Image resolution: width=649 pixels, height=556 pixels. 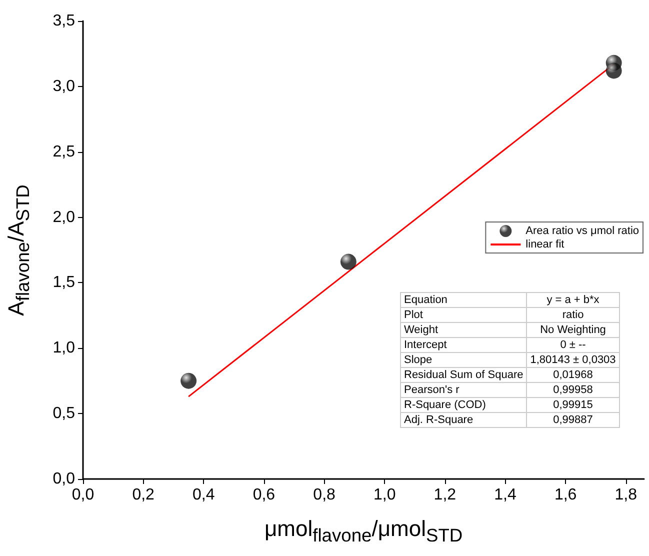 What do you see at coordinates (64, 348) in the screenshot?
I see `y-tick-label: 1,0` at bounding box center [64, 348].